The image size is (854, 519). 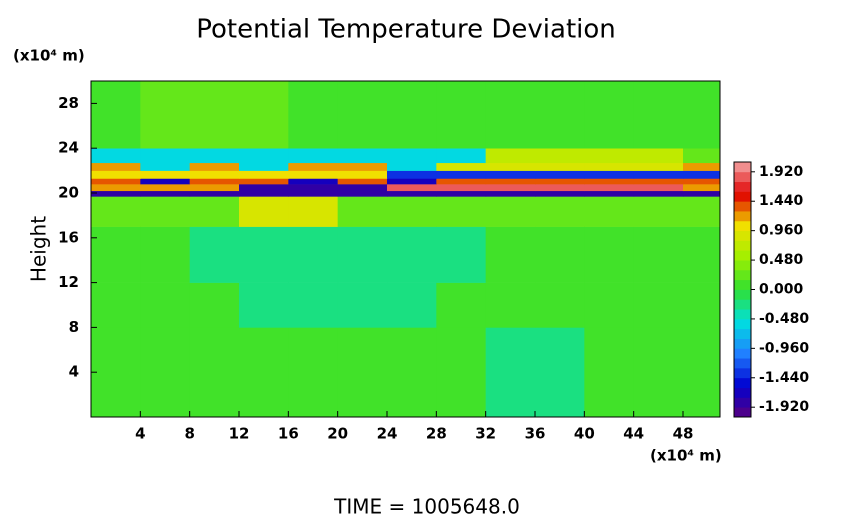 What do you see at coordinates (140, 434) in the screenshot?
I see `x-tick-label: 4` at bounding box center [140, 434].